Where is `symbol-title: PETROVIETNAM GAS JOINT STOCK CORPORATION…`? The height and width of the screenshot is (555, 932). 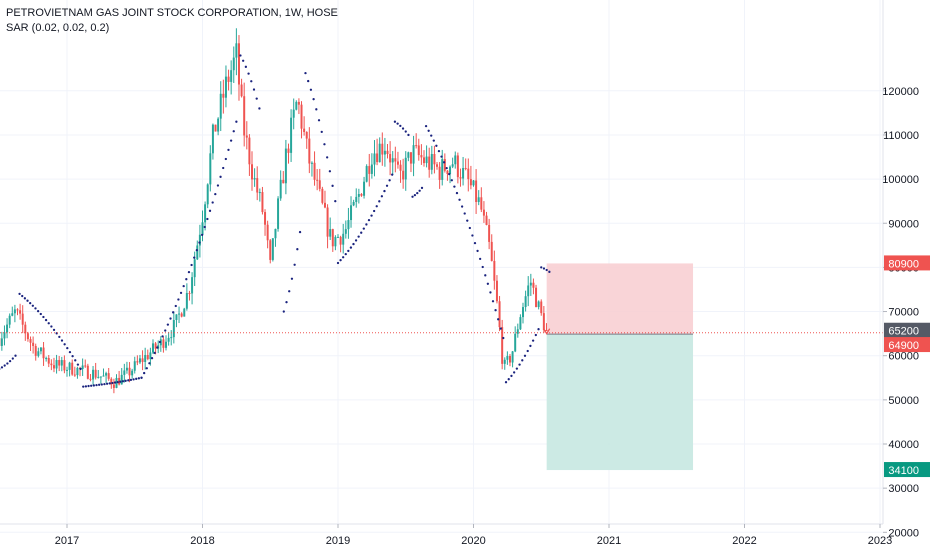
symbol-title: PETROVIETNAM GAS JOINT STOCK CORPORATION… is located at coordinates (172, 13).